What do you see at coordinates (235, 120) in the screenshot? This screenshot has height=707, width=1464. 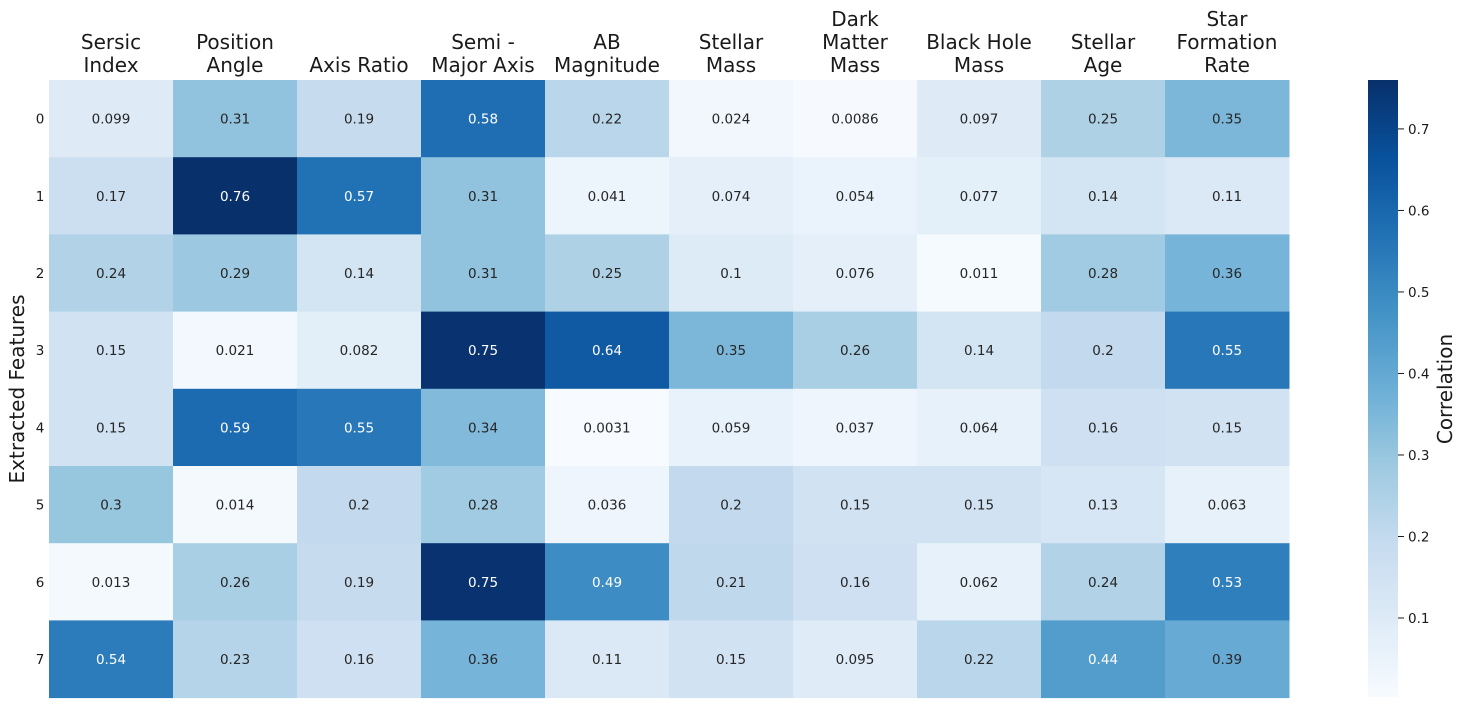 I see `cell-value-label: 0.31` at bounding box center [235, 120].